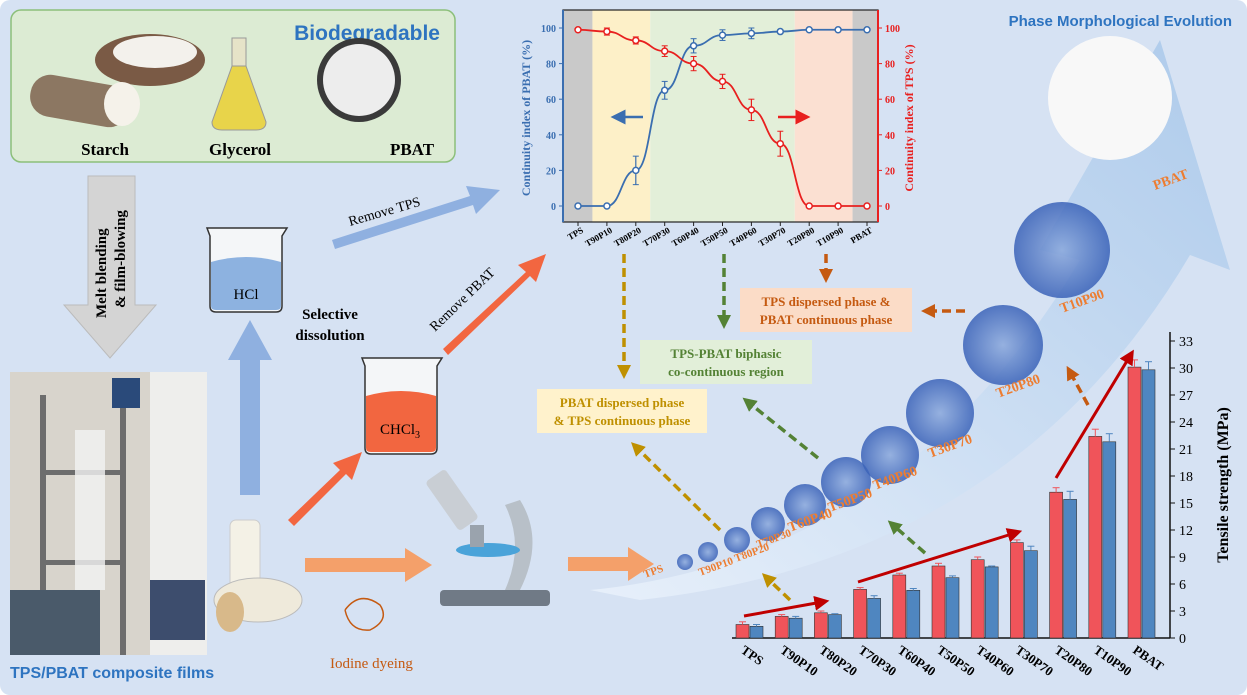 This screenshot has height=695, width=1247. Describe the element at coordinates (892, 29) in the screenshot. I see `right-tick-label: 100` at that location.